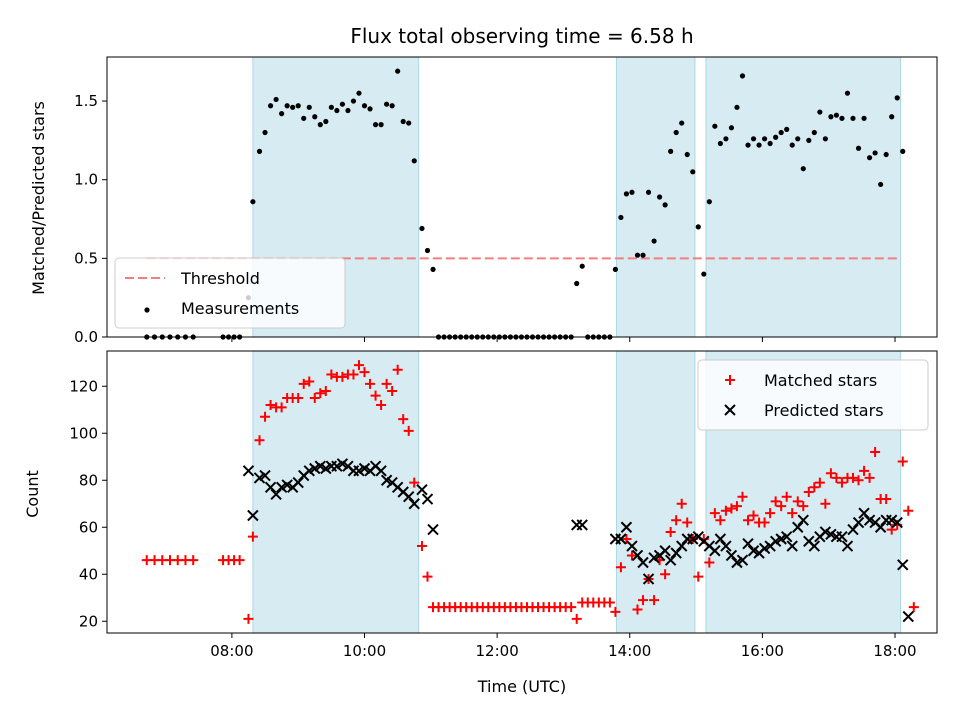 Image resolution: width=960 pixels, height=720 pixels. Describe the element at coordinates (86, 337) in the screenshot. I see `y-tick-label: 0.0` at that location.